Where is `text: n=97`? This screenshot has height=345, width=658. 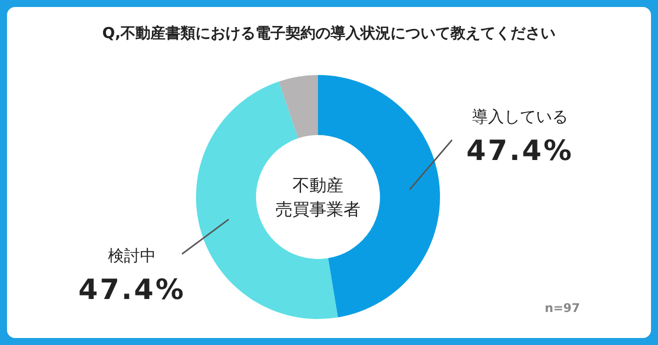 text: n=97 is located at coordinates (562, 308).